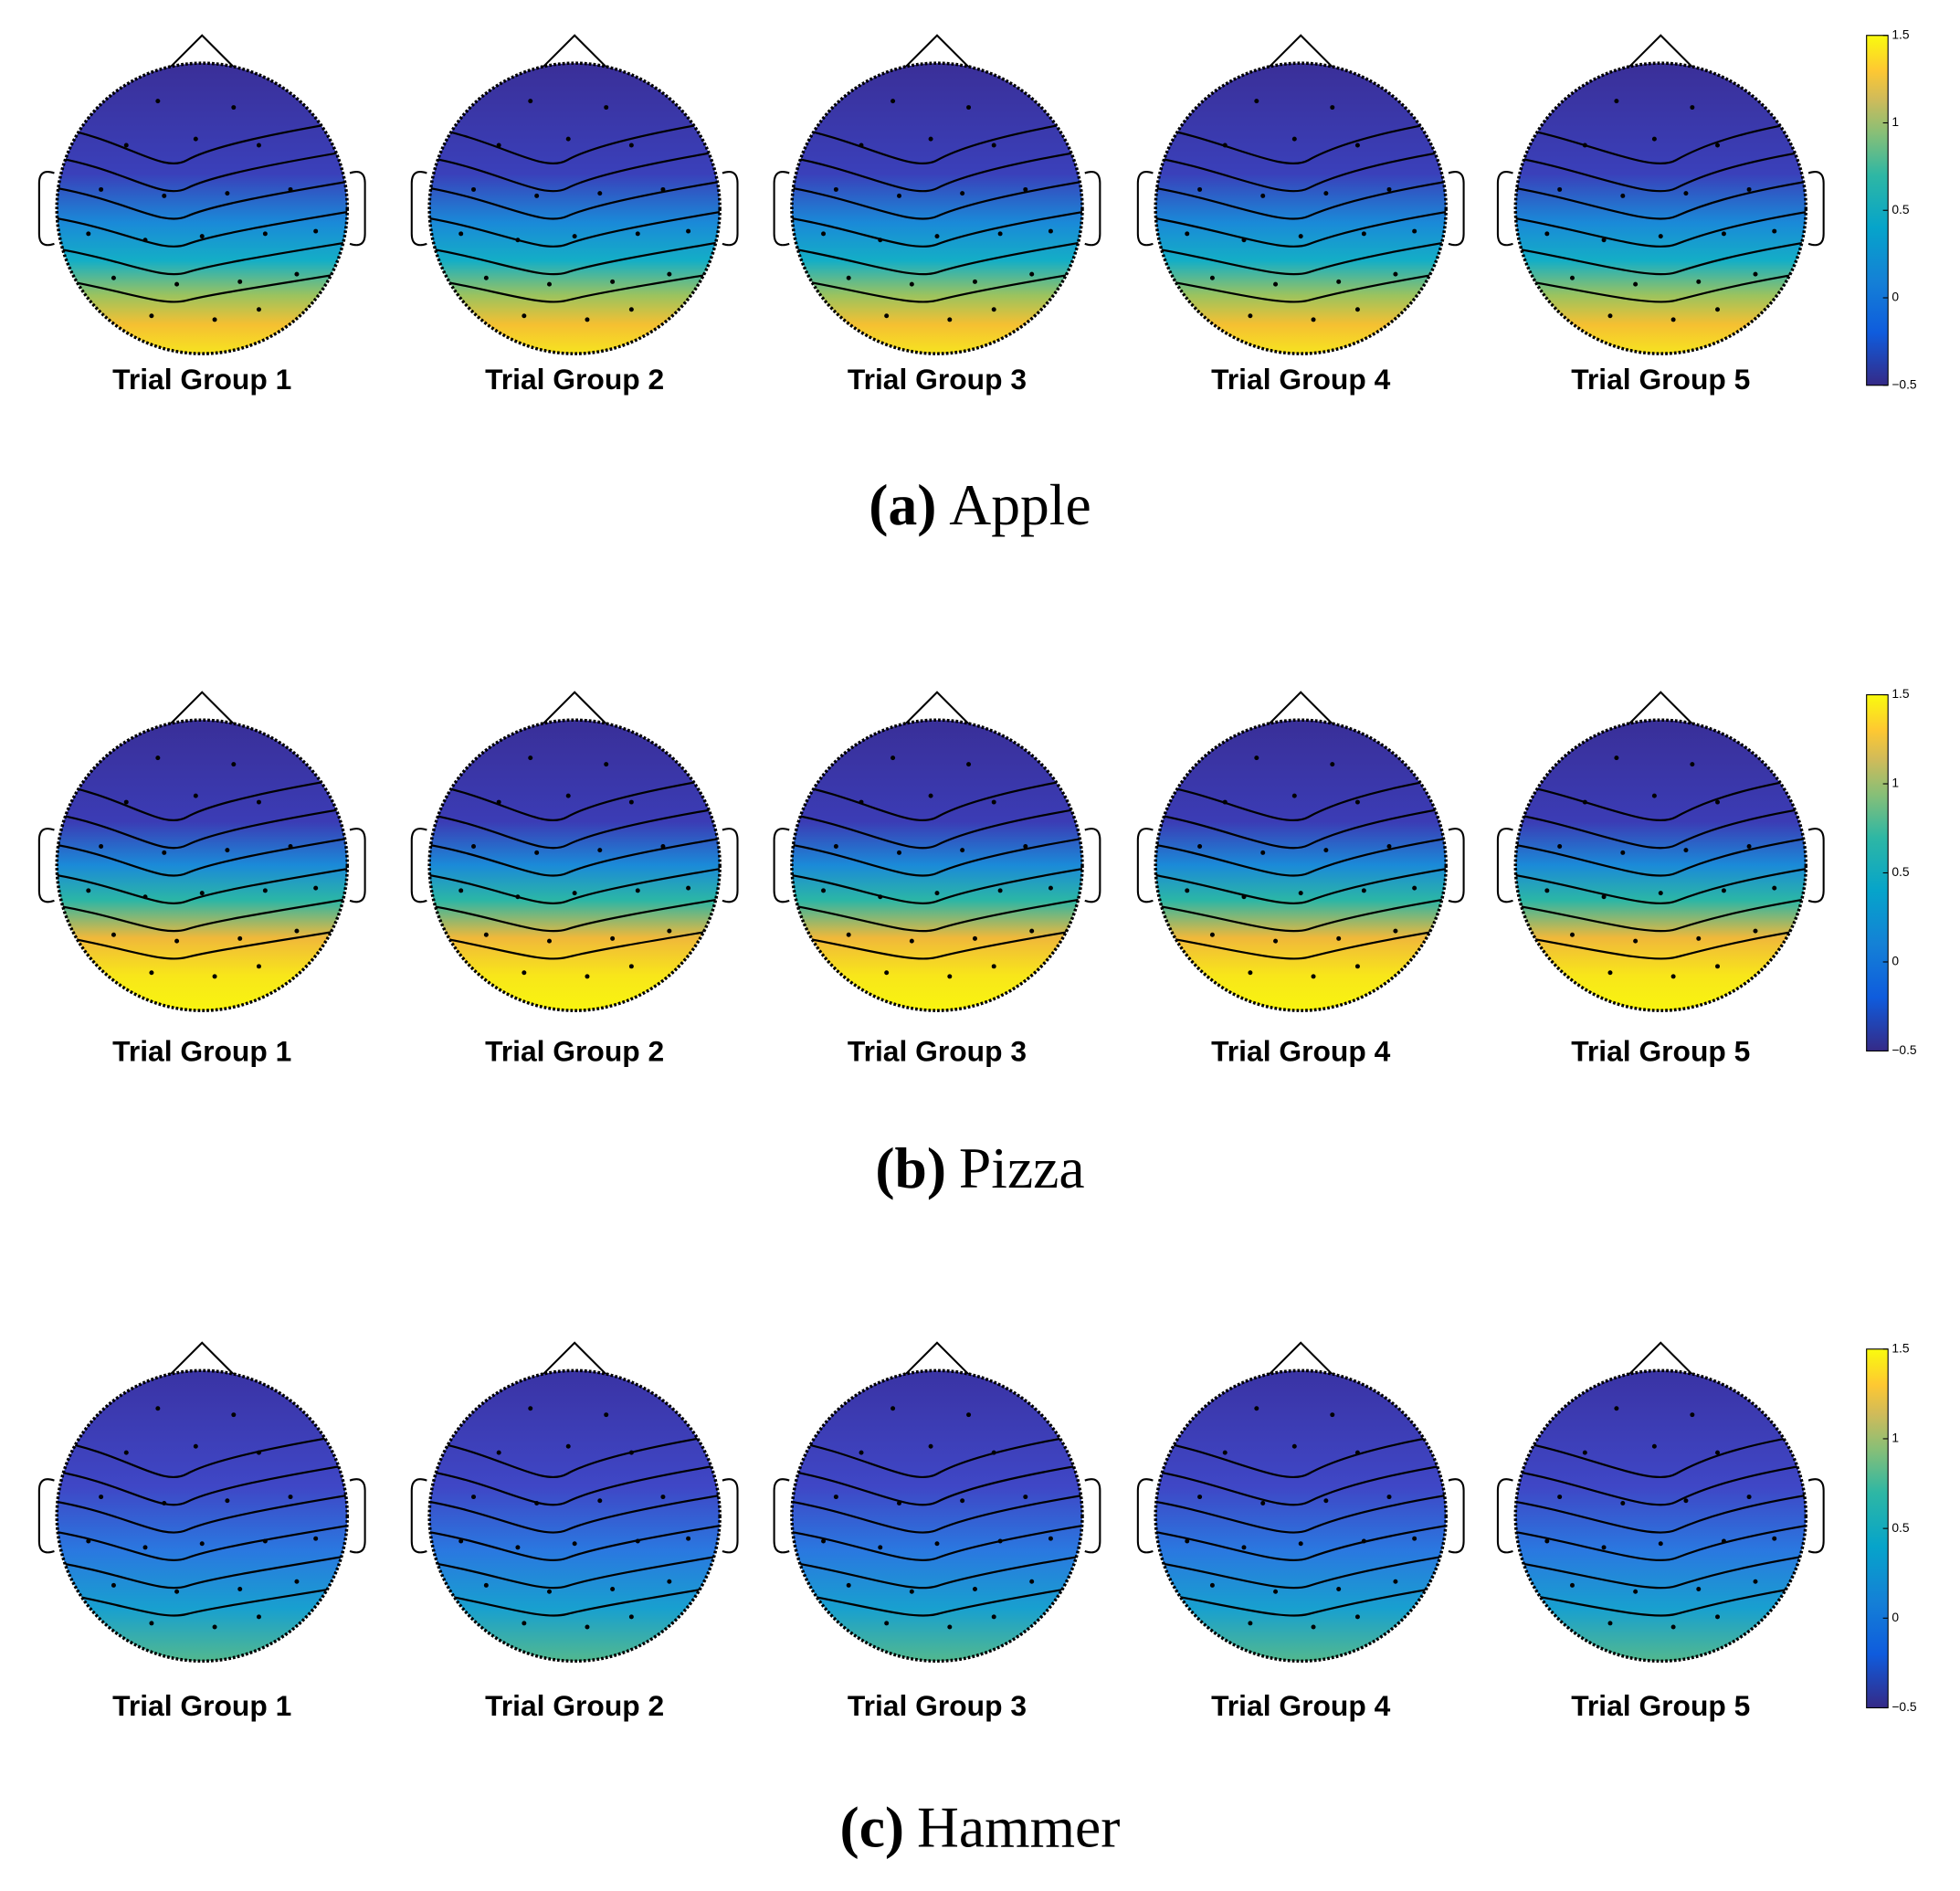 This screenshot has height=1891, width=1960. What do you see at coordinates (937, 1705) in the screenshot?
I see `map-label: Trial Group 3` at bounding box center [937, 1705].